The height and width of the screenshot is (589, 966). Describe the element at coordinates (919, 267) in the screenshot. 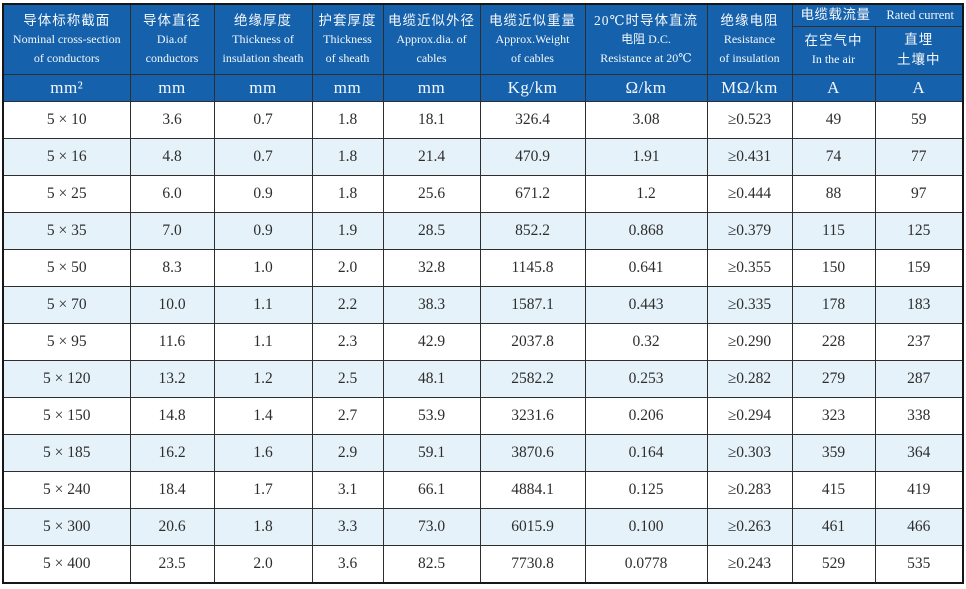

I see `table-cell: 159` at that location.